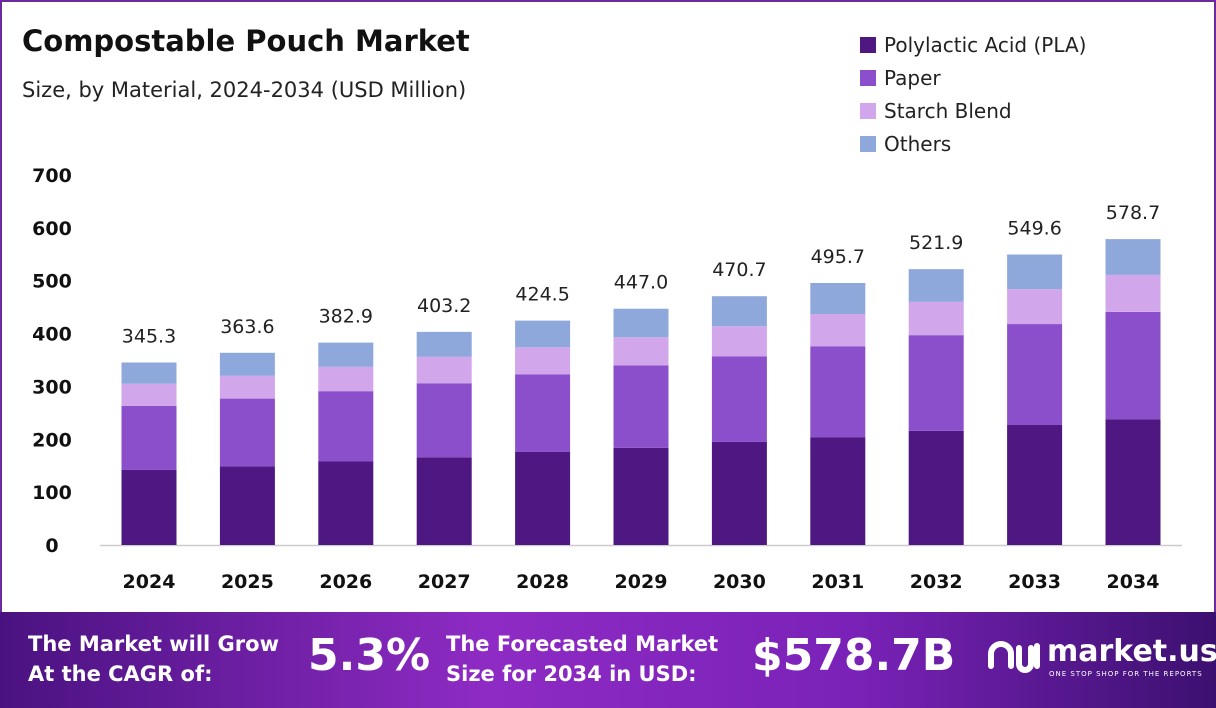  Describe the element at coordinates (153, 659) in the screenshot. I see `cagr-label: The Market will Grow At the CAGR of:` at that location.